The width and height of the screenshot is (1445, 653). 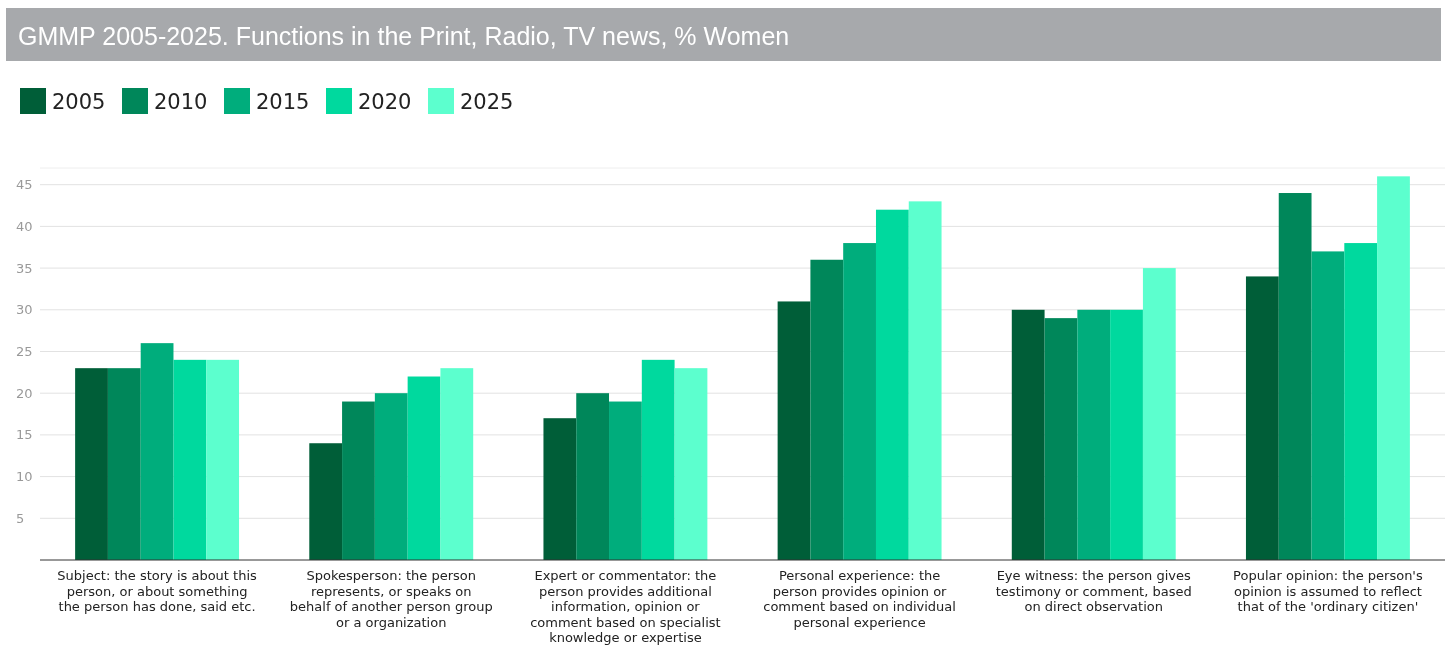 I want to click on y-tick-label: 40, so click(x=24, y=226).